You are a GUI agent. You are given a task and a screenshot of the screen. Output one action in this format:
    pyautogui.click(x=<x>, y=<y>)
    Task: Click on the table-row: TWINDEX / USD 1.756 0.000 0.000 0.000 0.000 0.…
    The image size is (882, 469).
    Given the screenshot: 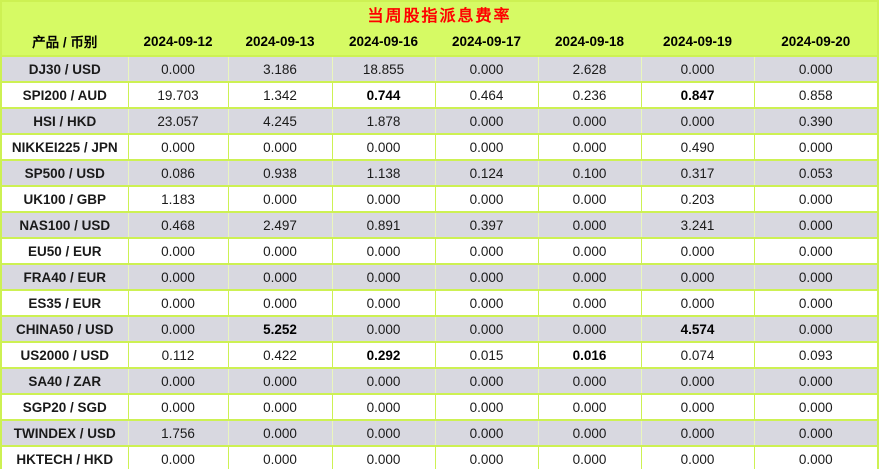 What is the action you would take?
    pyautogui.click(x=439, y=433)
    